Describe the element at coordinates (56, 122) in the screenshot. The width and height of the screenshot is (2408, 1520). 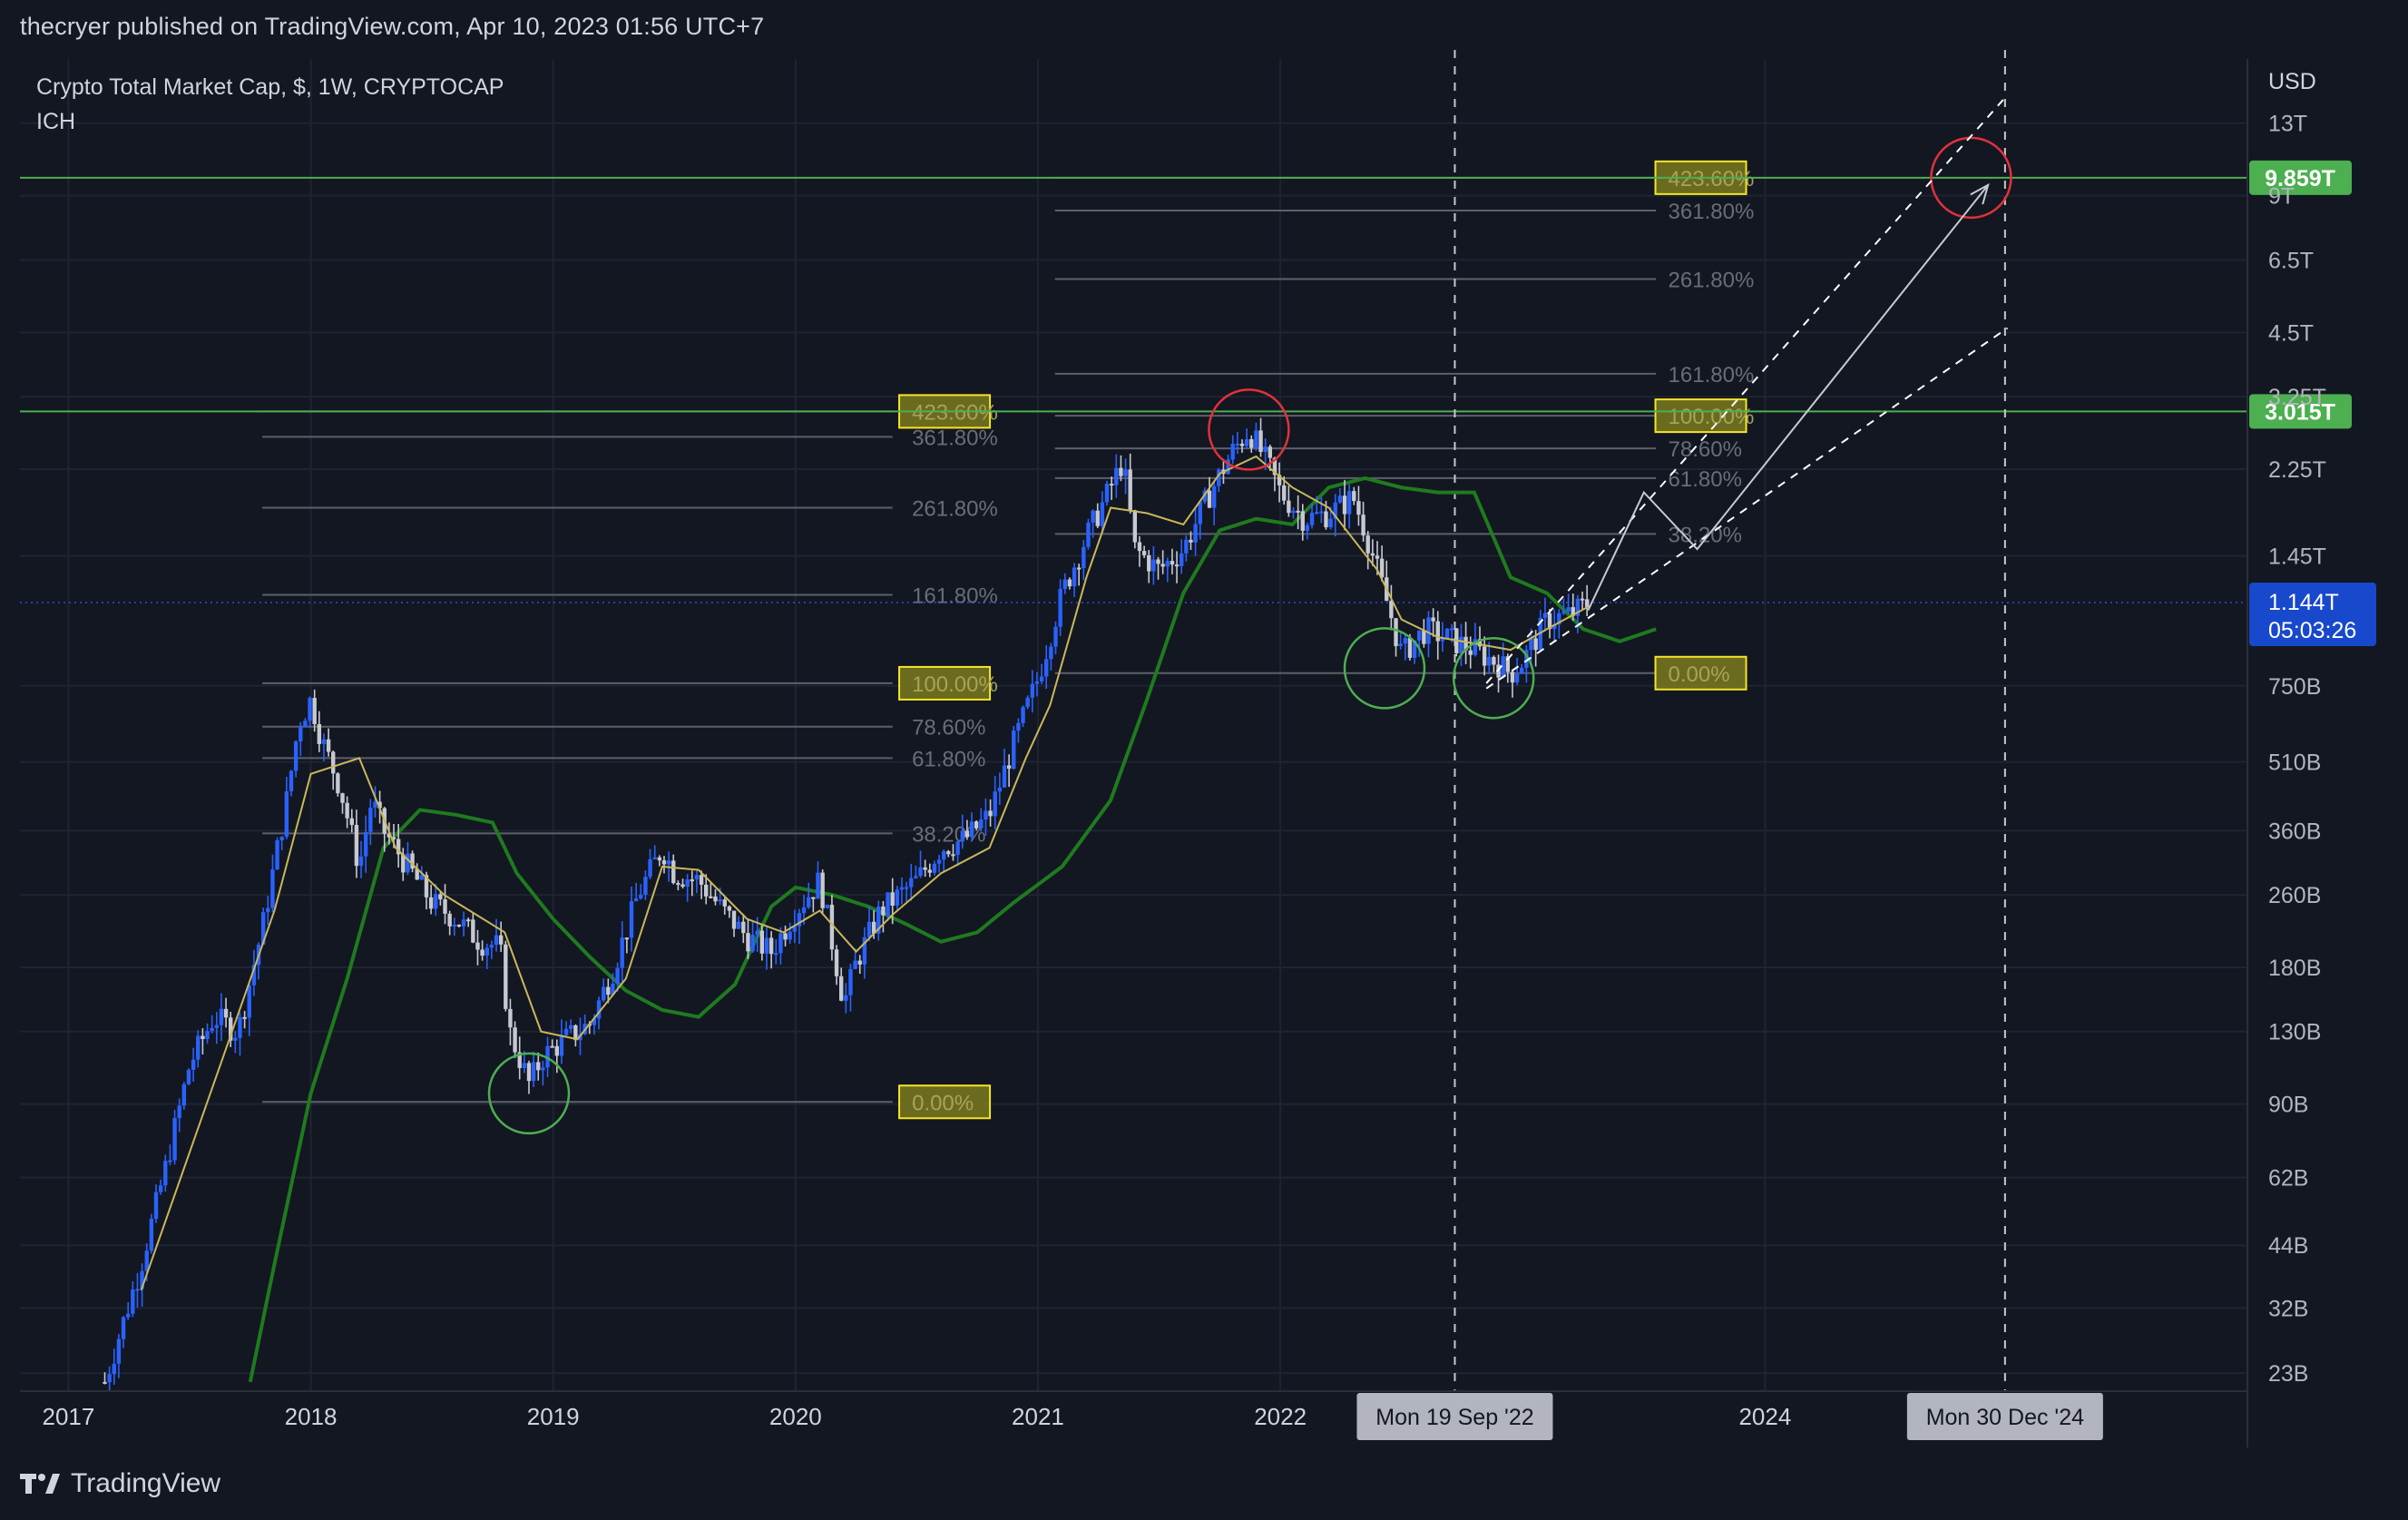
I see `indicator-label: ICH` at that location.